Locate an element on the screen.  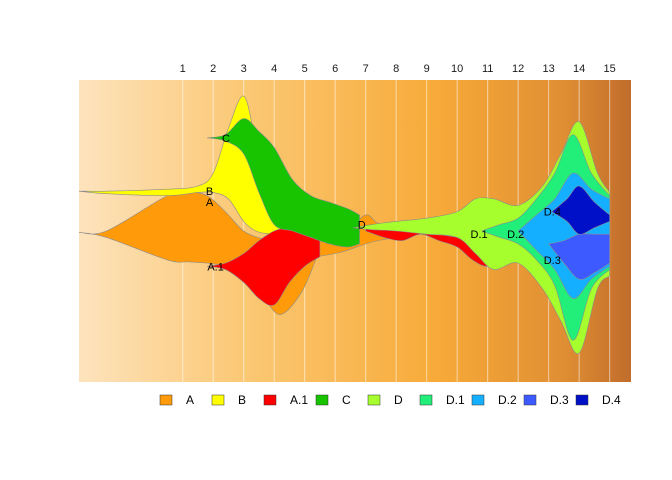
x-tick-label: 13 is located at coordinates (549, 69).